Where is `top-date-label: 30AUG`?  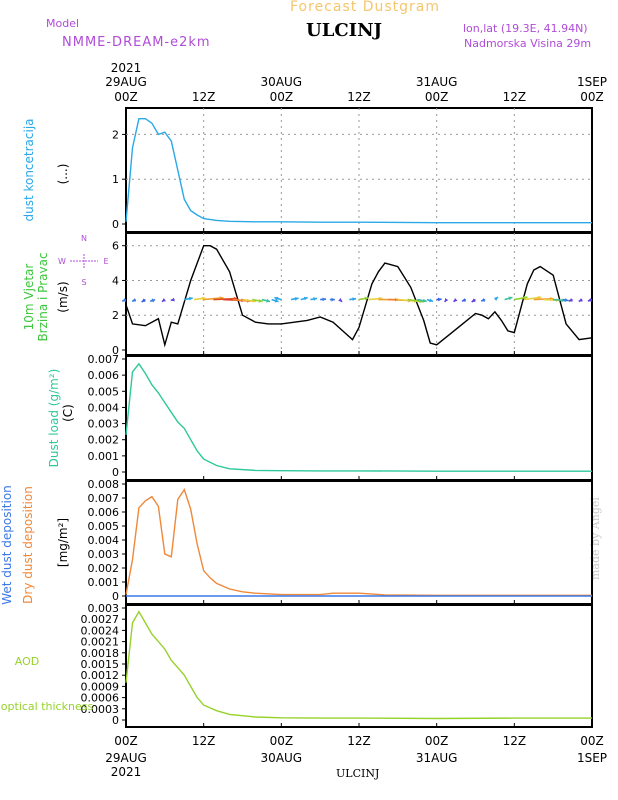
top-date-label: 30AUG is located at coordinates (282, 82).